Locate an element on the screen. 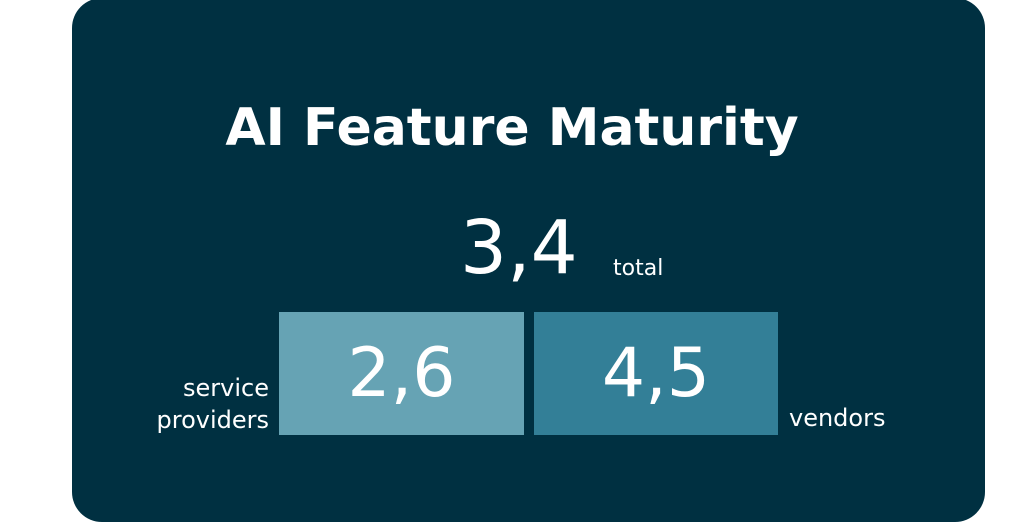  service-providers-box: 2,6 is located at coordinates (401, 373).